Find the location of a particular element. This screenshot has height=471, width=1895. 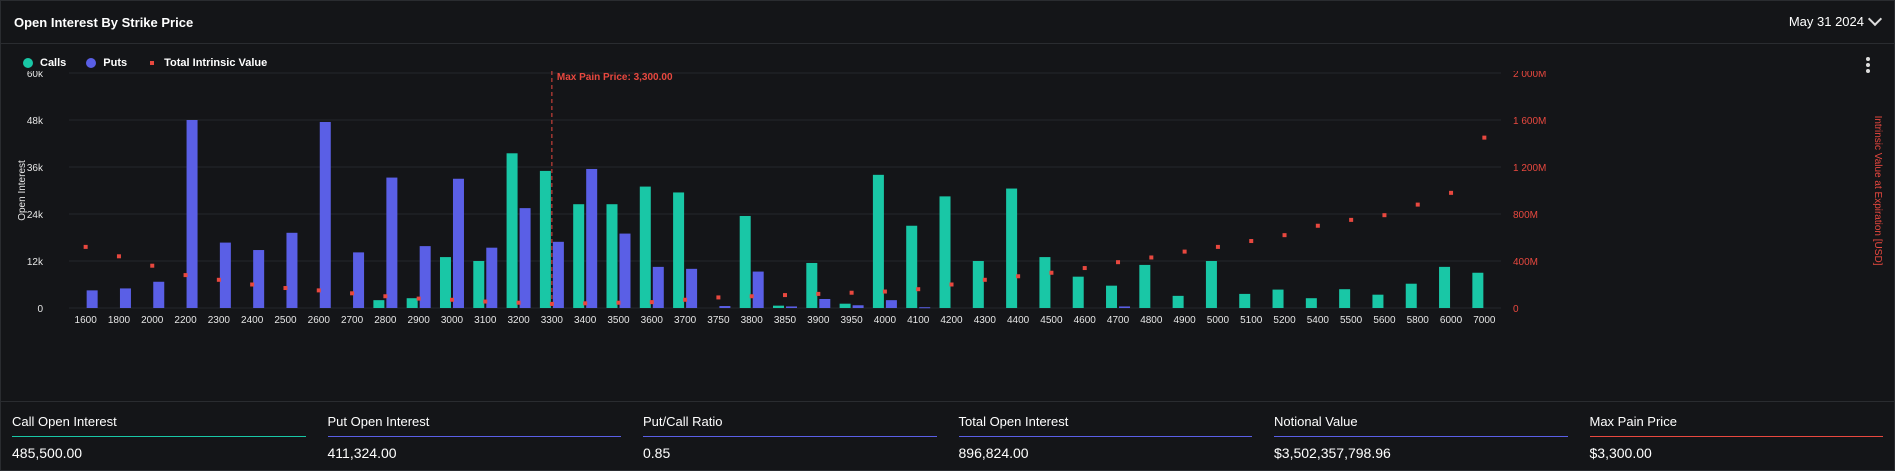

x-tick-label: 2700 is located at coordinates (352, 320).